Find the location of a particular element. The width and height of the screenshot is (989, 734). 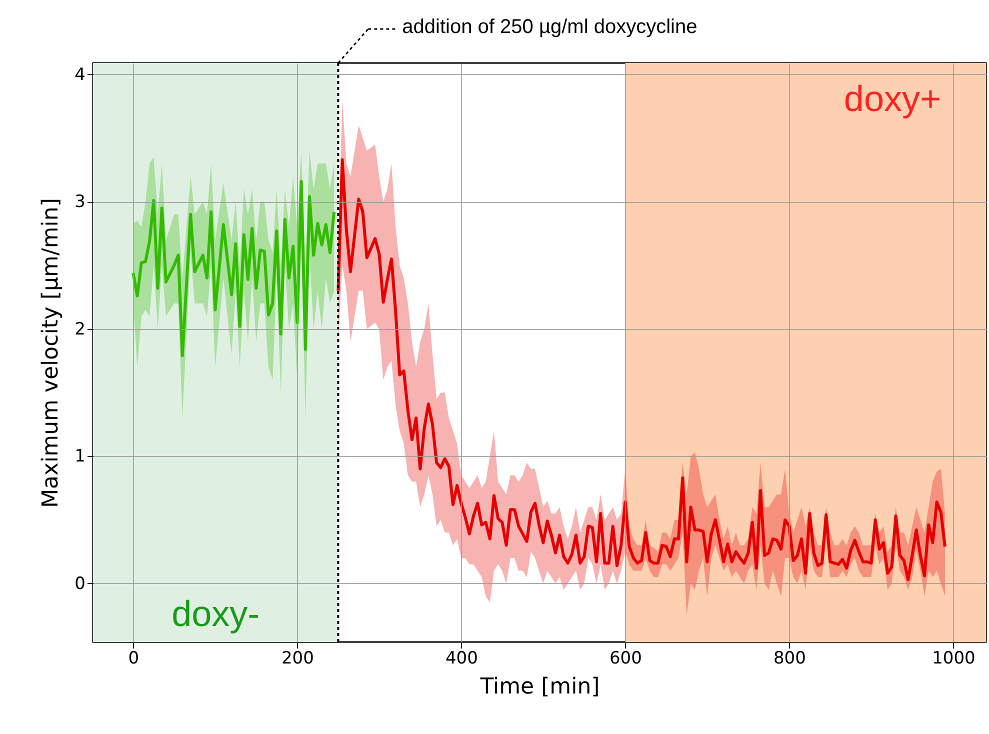

y-tick-label: 2 is located at coordinates (80, 329).